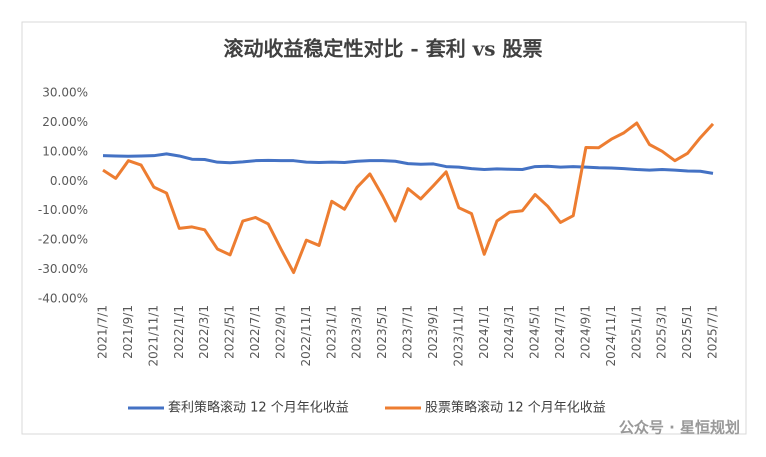 This screenshot has height=457, width=766. What do you see at coordinates (560, 332) in the screenshot?
I see `x-tick-label: 2024/7/1` at bounding box center [560, 332].